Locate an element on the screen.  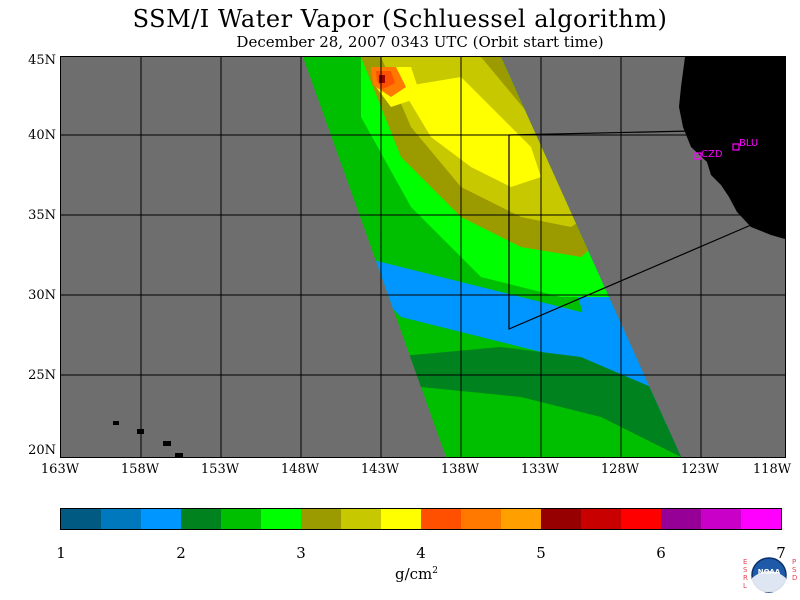
hawaiian-islands is located at coordinates (148, 439).